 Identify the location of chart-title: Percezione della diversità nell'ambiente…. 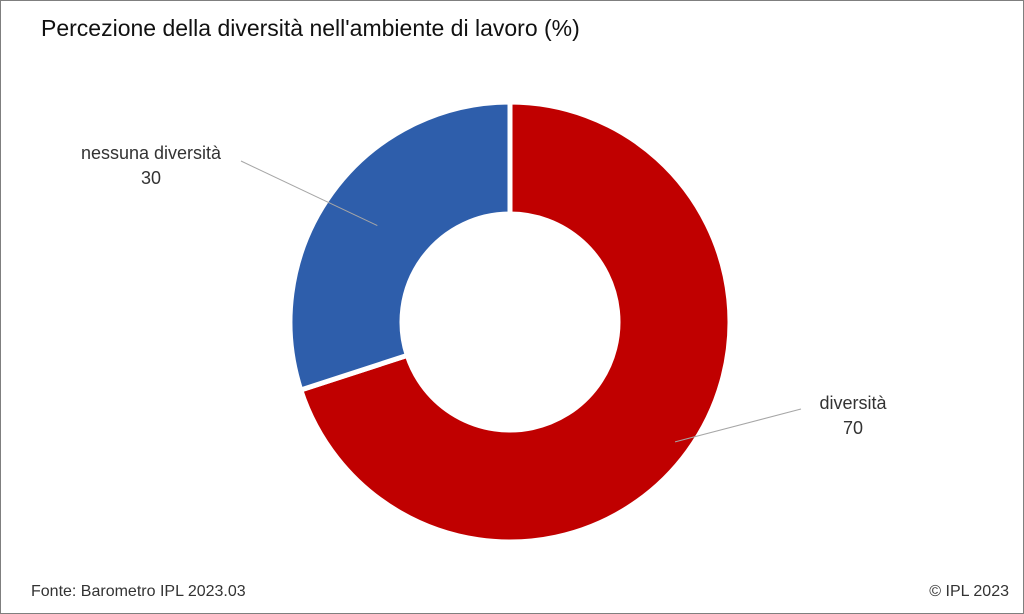
(310, 28).